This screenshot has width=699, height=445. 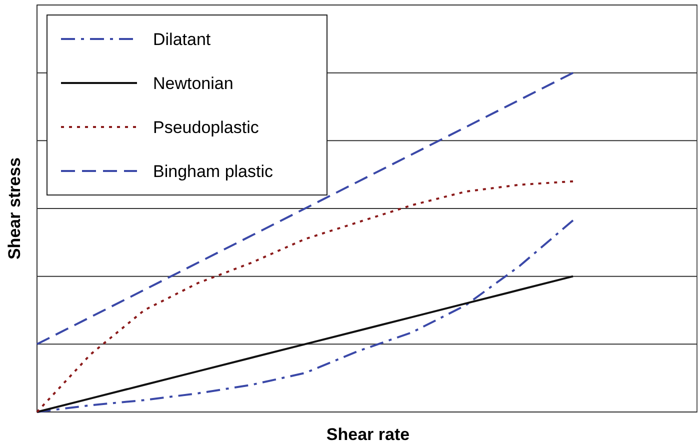 What do you see at coordinates (182, 39) in the screenshot?
I see `legend-label: Dilatant` at bounding box center [182, 39].